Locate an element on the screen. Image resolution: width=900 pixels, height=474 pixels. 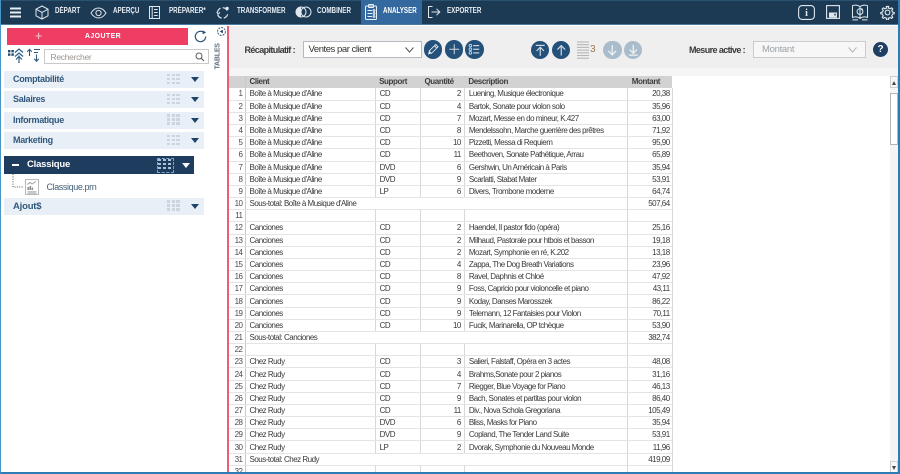
svg-text: i is located at coordinates (806, 13).